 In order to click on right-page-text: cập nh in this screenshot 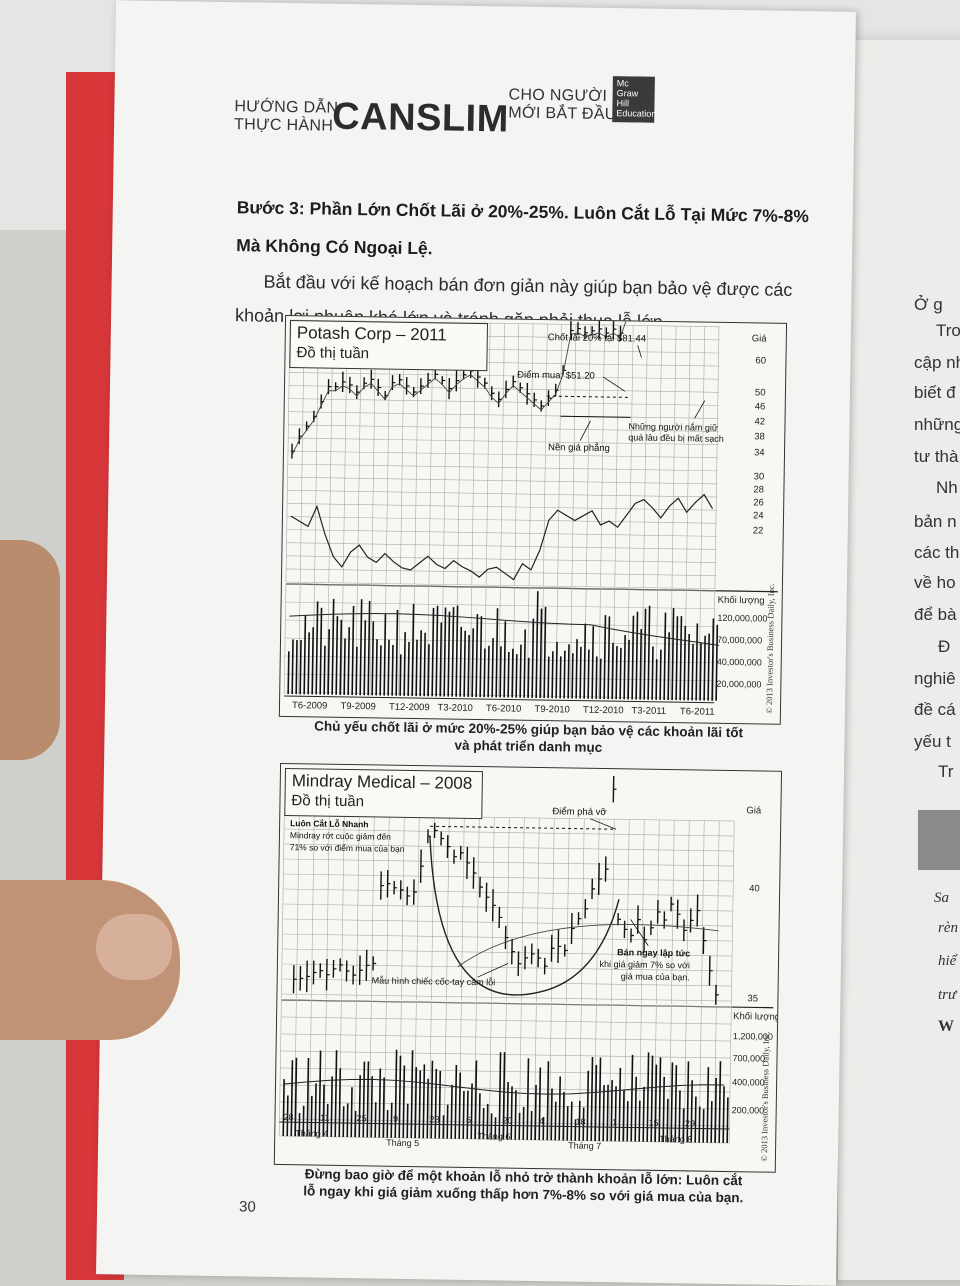, I will do `click(937, 363)`.